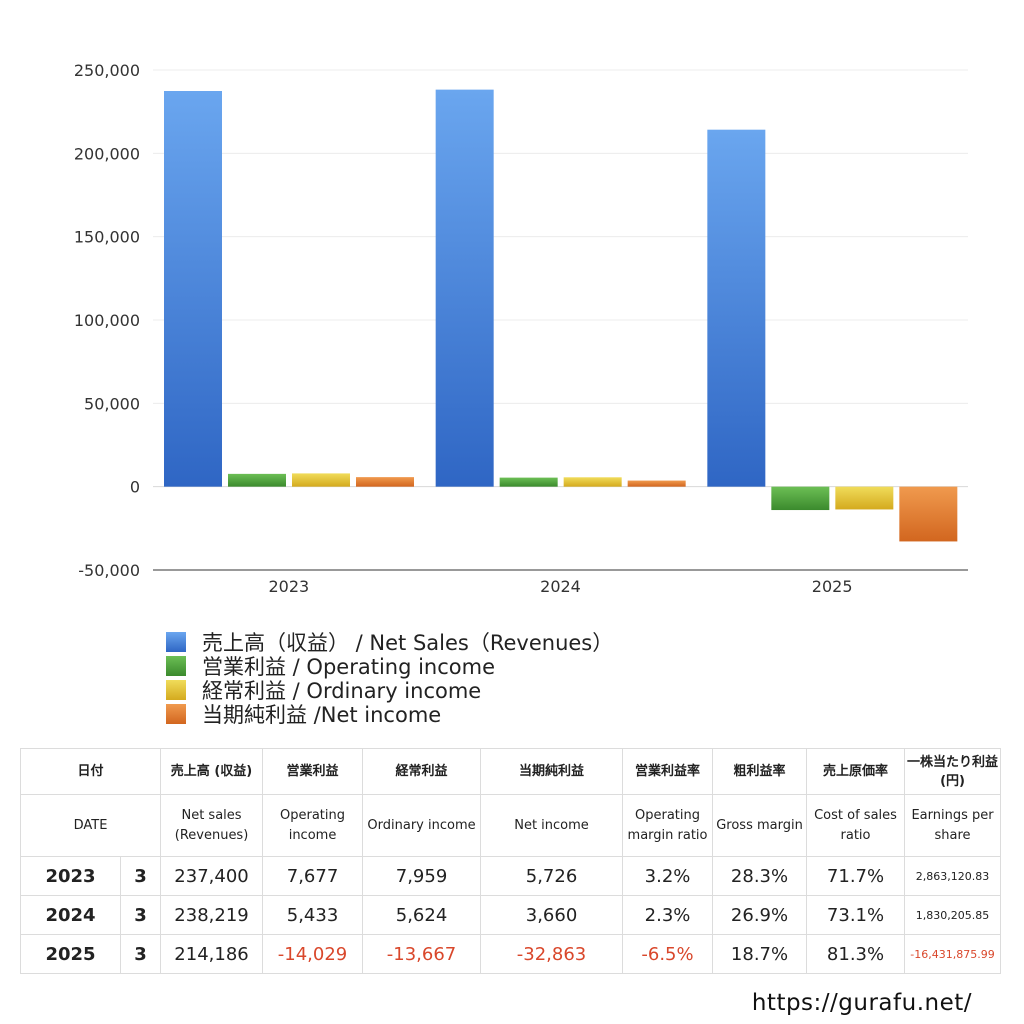 The width and height of the screenshot is (1024, 1024). Describe the element at coordinates (953, 915) in the screenshot. I see `eps-cell: 1,830,205.85` at that location.